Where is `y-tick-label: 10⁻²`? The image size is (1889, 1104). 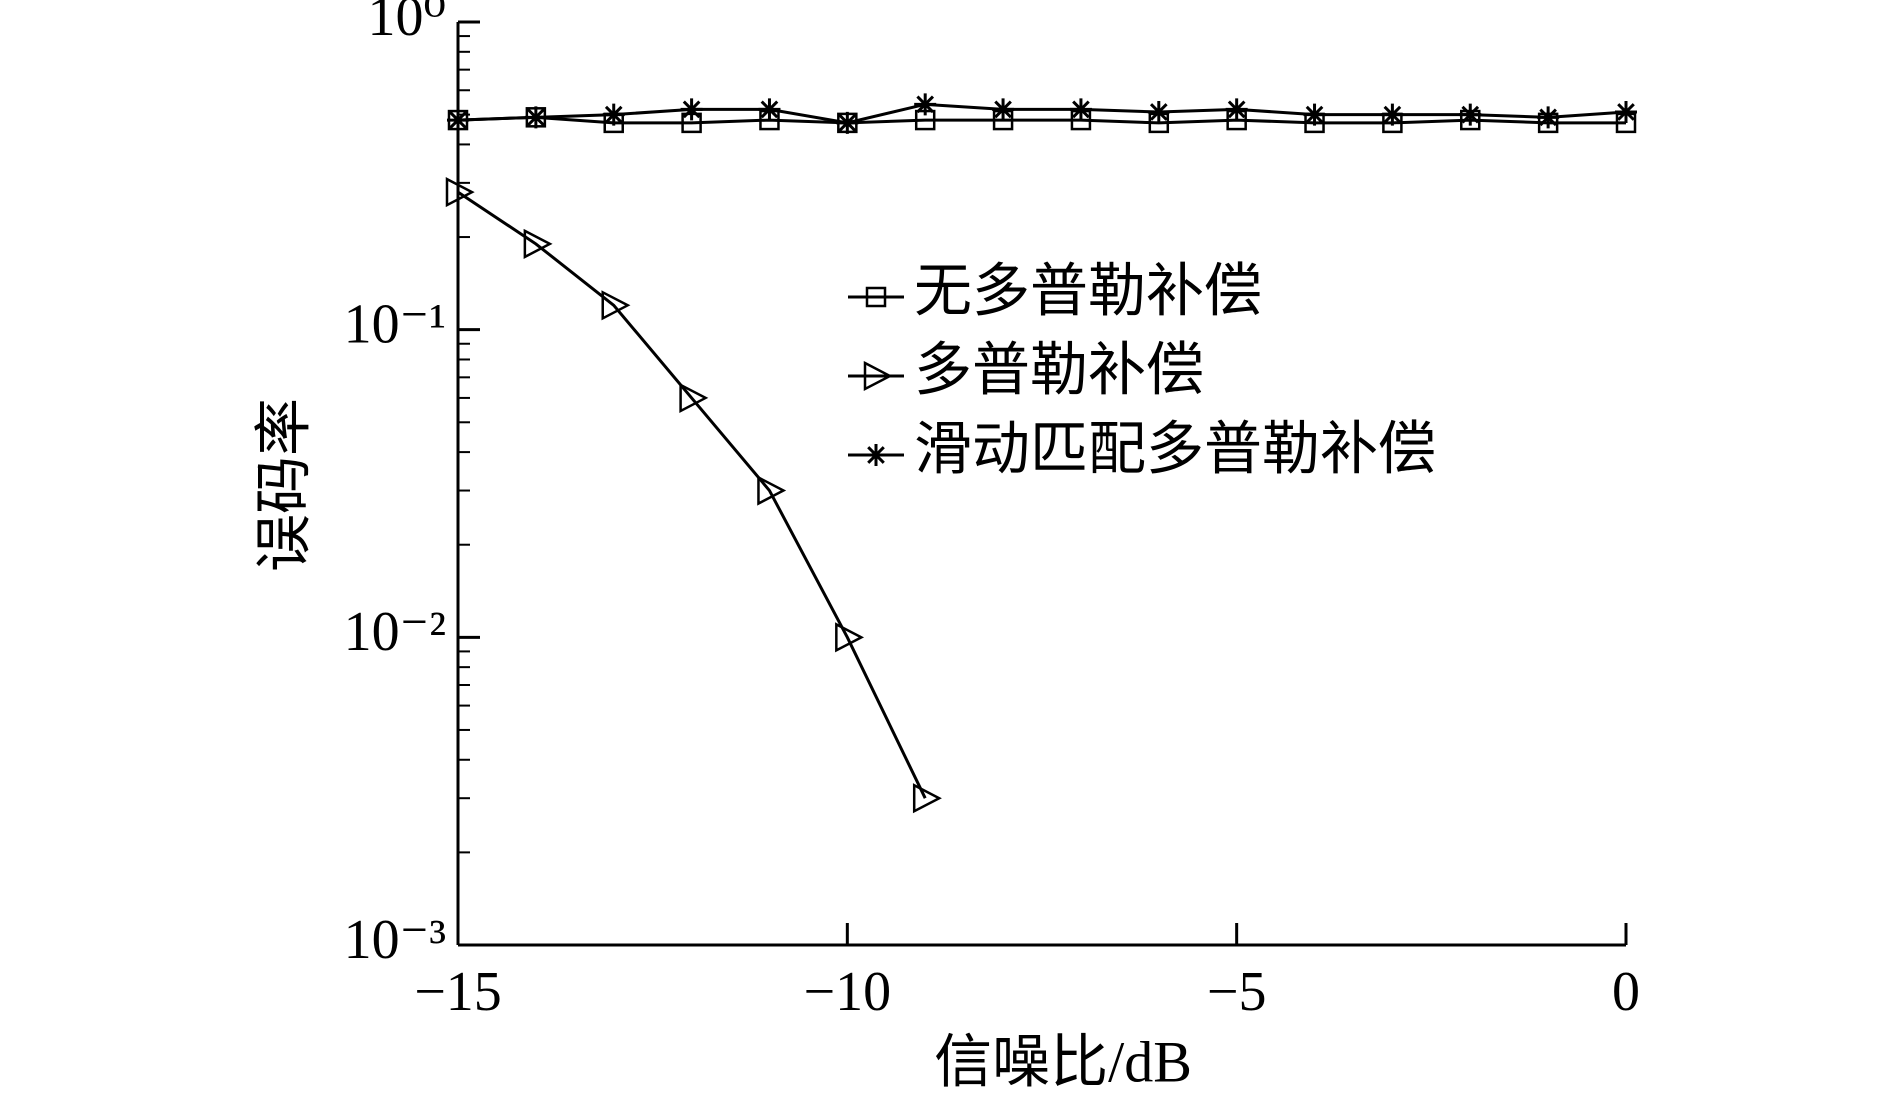
y-tick-label: 10⁻² is located at coordinates (395, 632).